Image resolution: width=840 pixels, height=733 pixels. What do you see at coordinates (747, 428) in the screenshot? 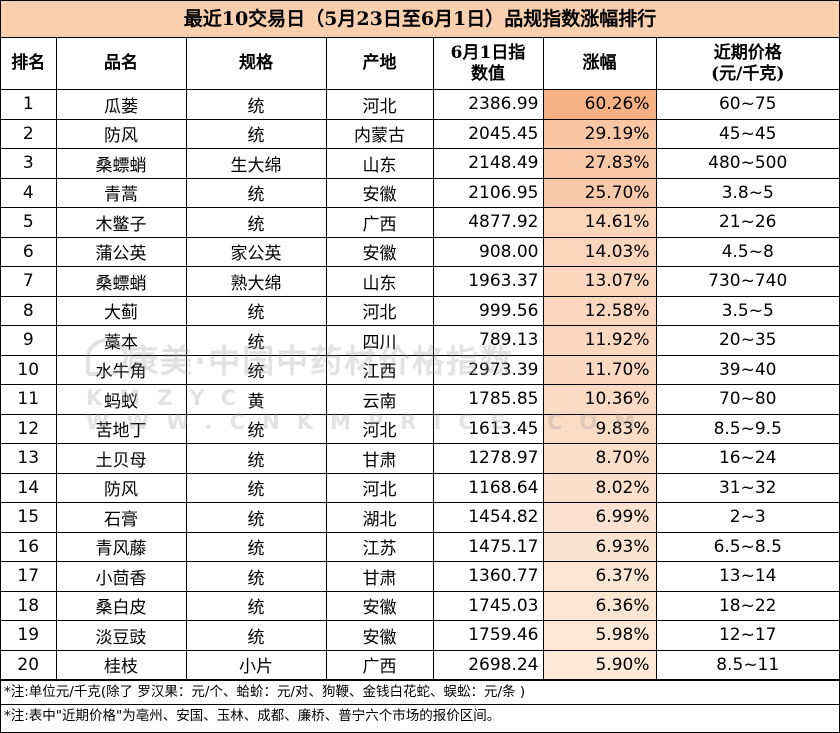
I see `cell-price: 8.5~9.5` at bounding box center [747, 428].